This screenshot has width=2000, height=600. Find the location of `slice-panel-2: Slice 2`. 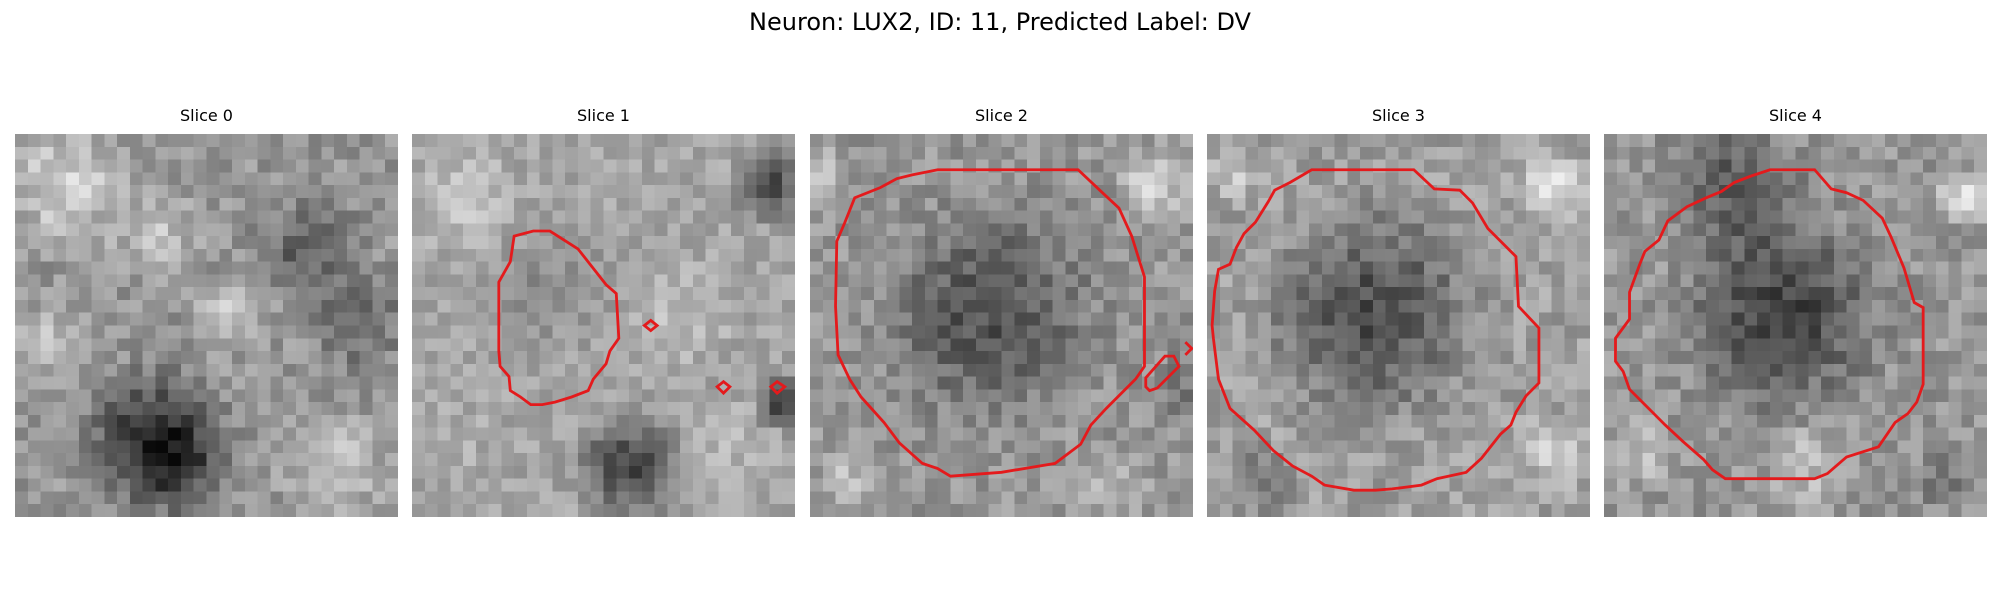

slice-panel-2: Slice 2 is located at coordinates (1001, 308).